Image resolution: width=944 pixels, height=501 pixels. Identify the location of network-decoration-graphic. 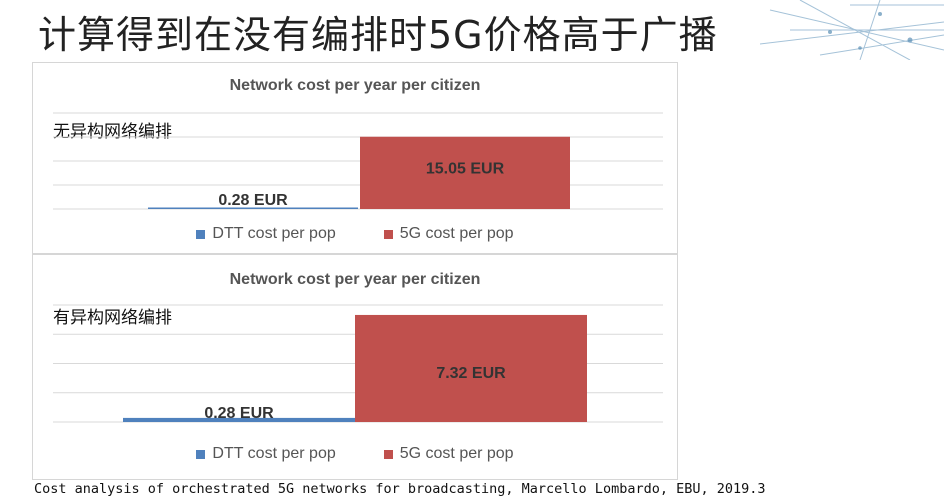
(852, 30).